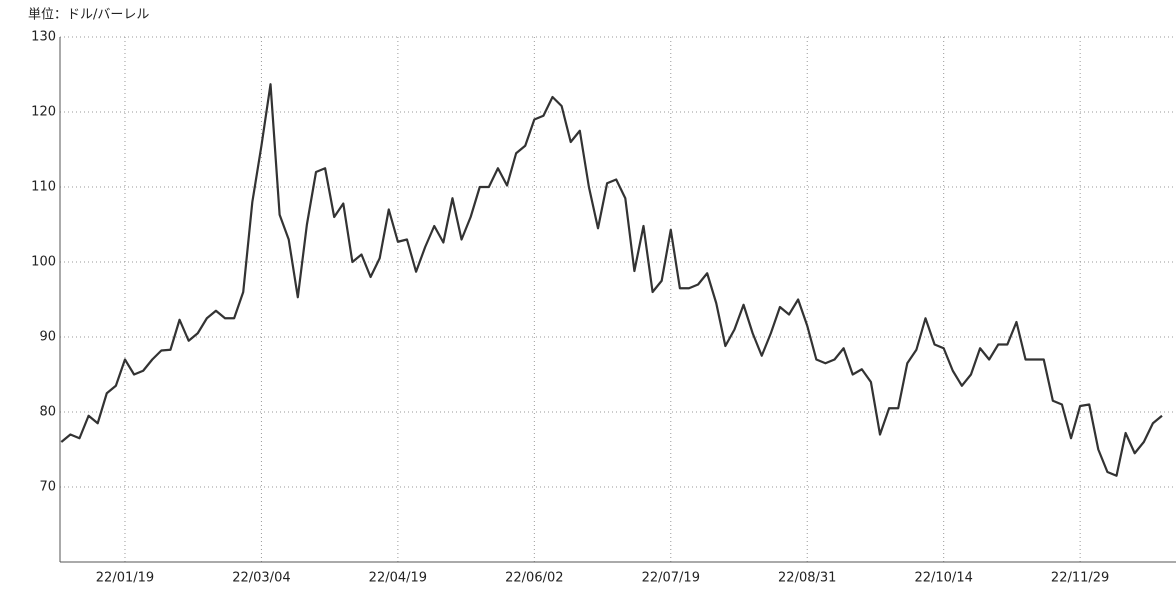 The height and width of the screenshot is (596, 1176). Describe the element at coordinates (47, 412) in the screenshot. I see `y-tick-label: 80` at that location.